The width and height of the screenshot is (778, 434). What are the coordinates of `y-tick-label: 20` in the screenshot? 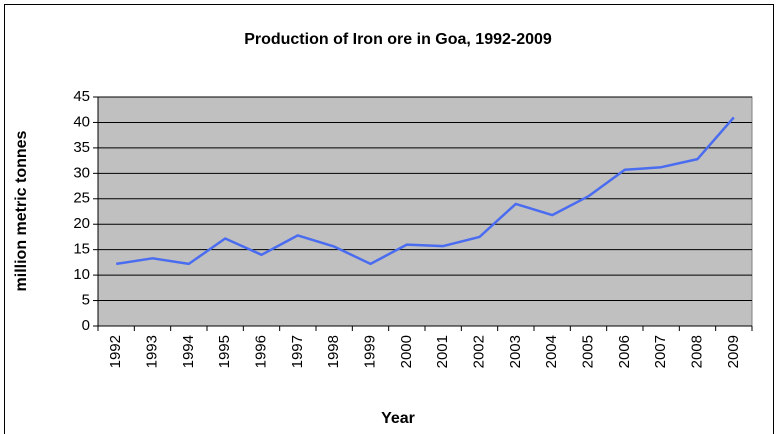 It's located at (81, 223).